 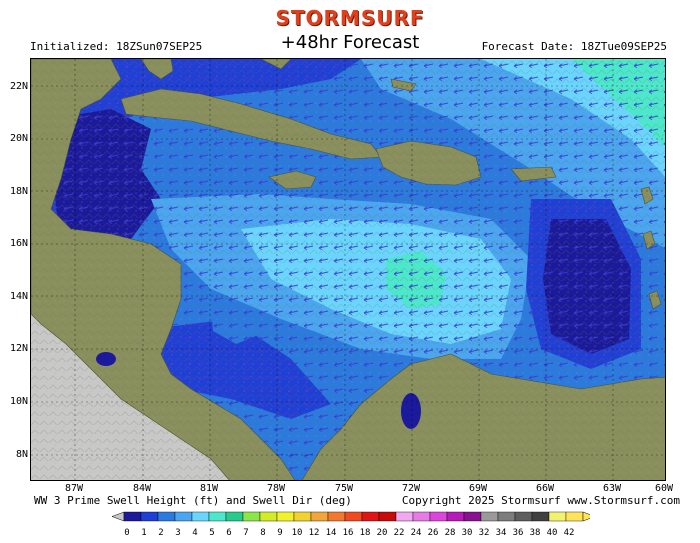 I want to click on legend-label: 1, so click(x=143, y=533).